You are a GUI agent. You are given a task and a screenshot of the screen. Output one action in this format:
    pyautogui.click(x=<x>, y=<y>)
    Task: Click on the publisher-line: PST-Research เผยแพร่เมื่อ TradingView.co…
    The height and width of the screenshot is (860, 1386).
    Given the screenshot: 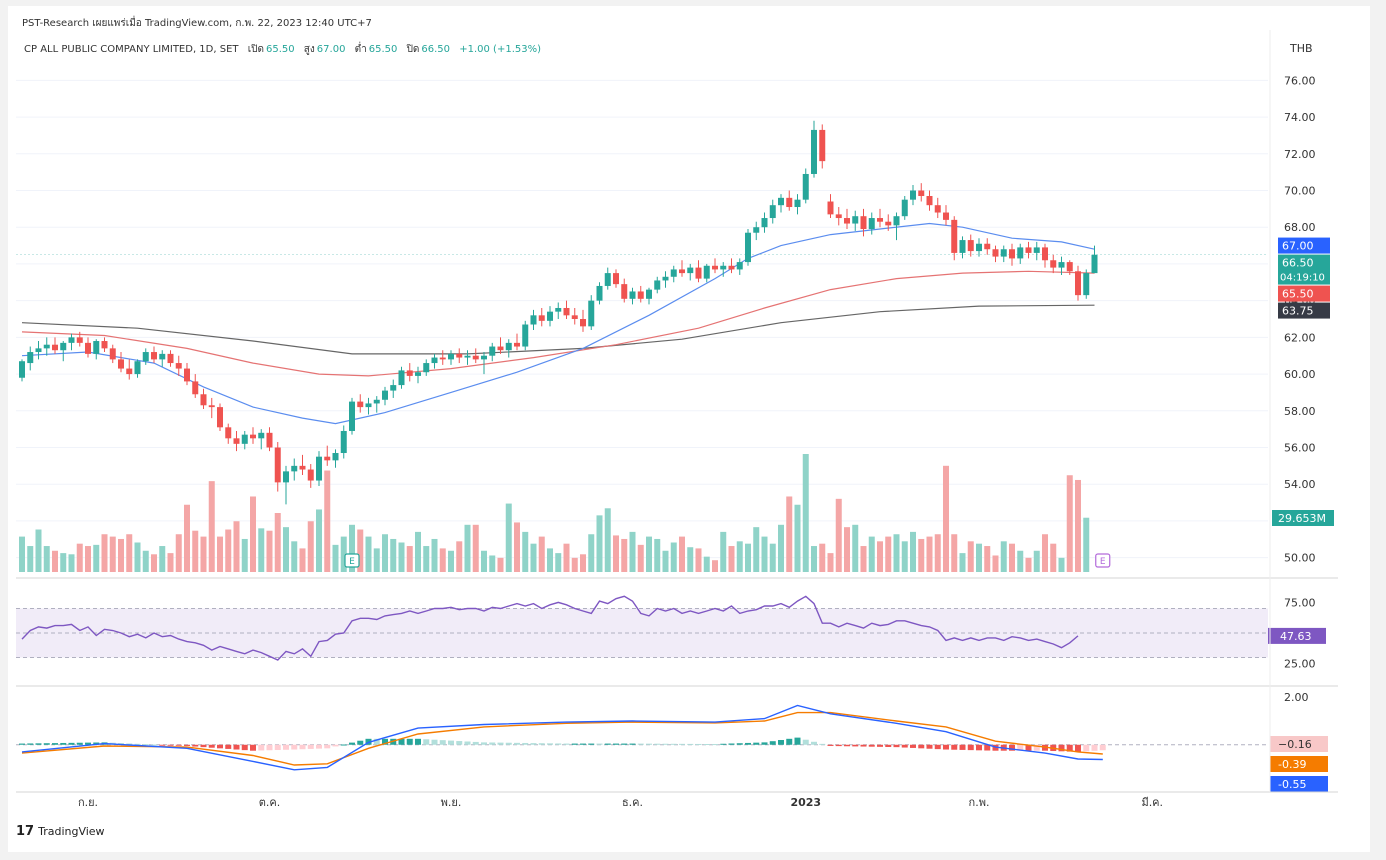 What is the action you would take?
    pyautogui.click(x=197, y=23)
    